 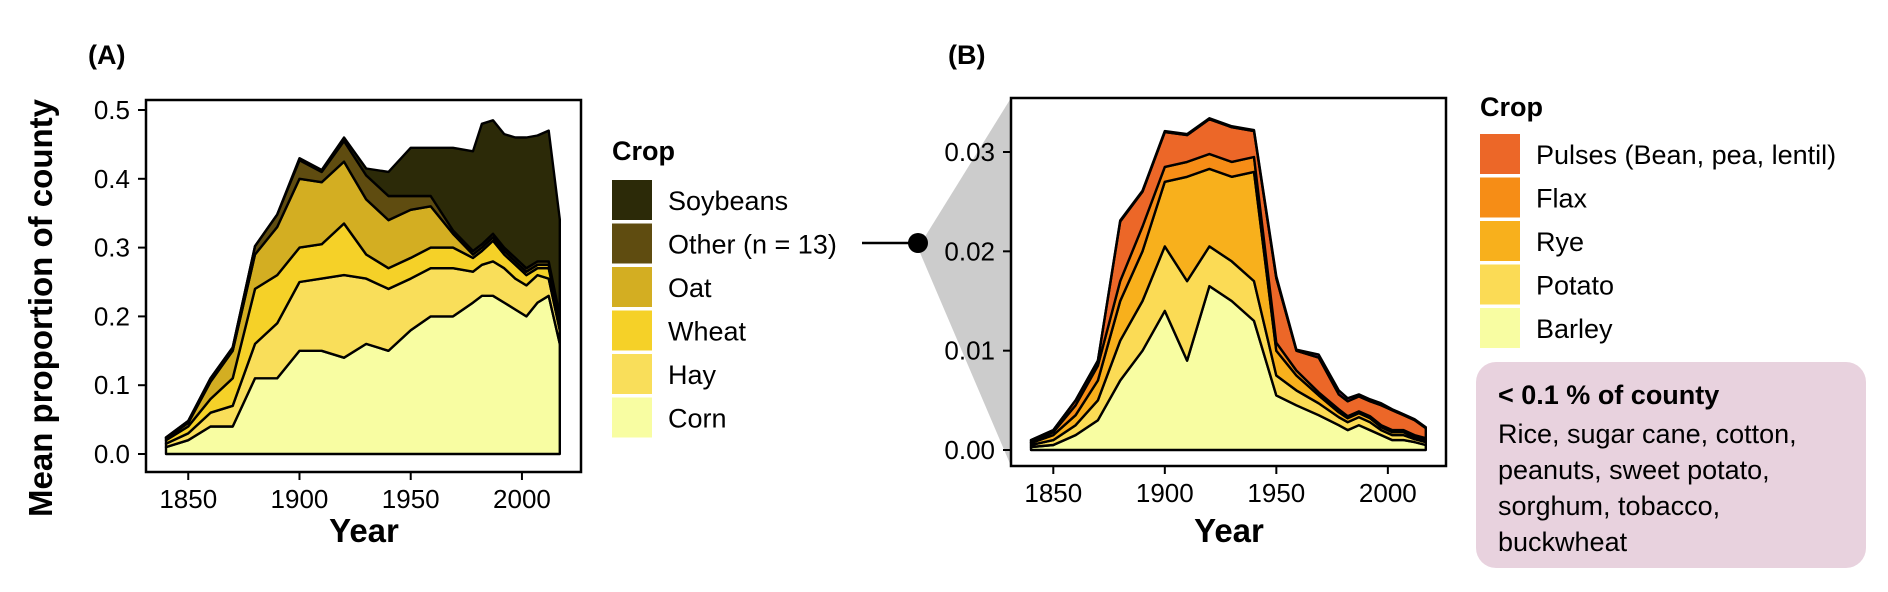 I want to click on y-tick-label: 0.2, so click(x=112, y=316).